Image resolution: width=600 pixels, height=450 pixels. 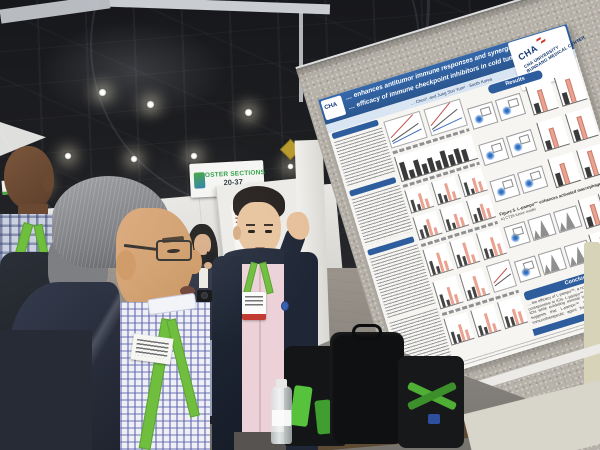 What do you see at coordinates (199, 180) in the screenshot?
I see `sign-logo-icon` at bounding box center [199, 180].